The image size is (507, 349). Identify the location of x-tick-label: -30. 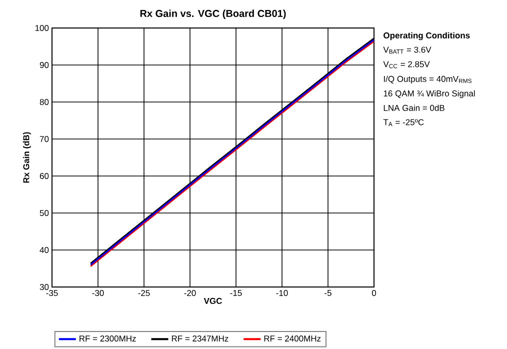
(98, 293).